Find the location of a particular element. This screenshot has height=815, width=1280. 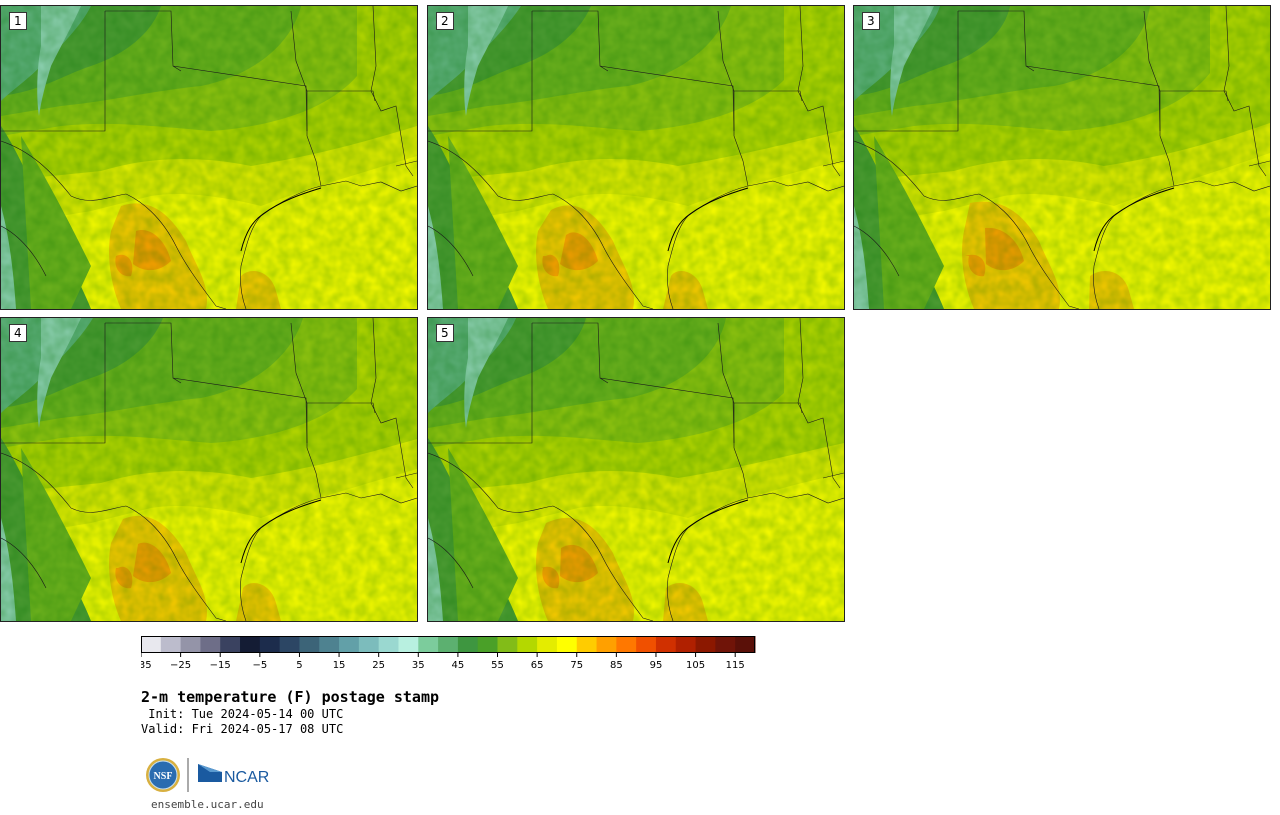

colorbar-tick-label: −35 is located at coordinates (146, 665).